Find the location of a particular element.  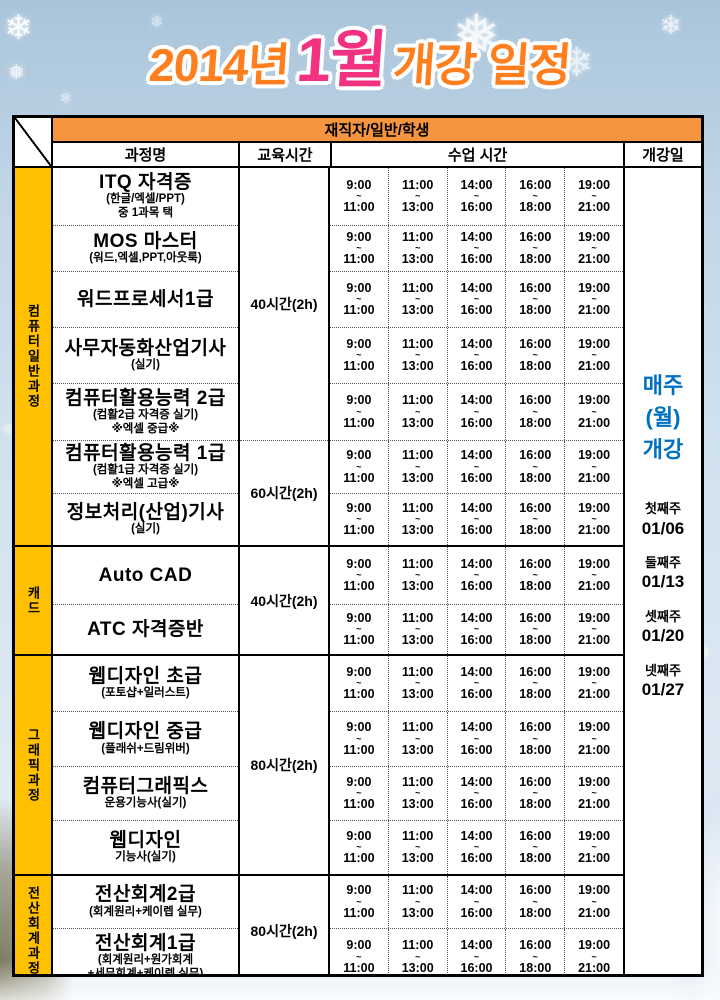

course-subtitle: ※엑셀 중급※ is located at coordinates (145, 428).